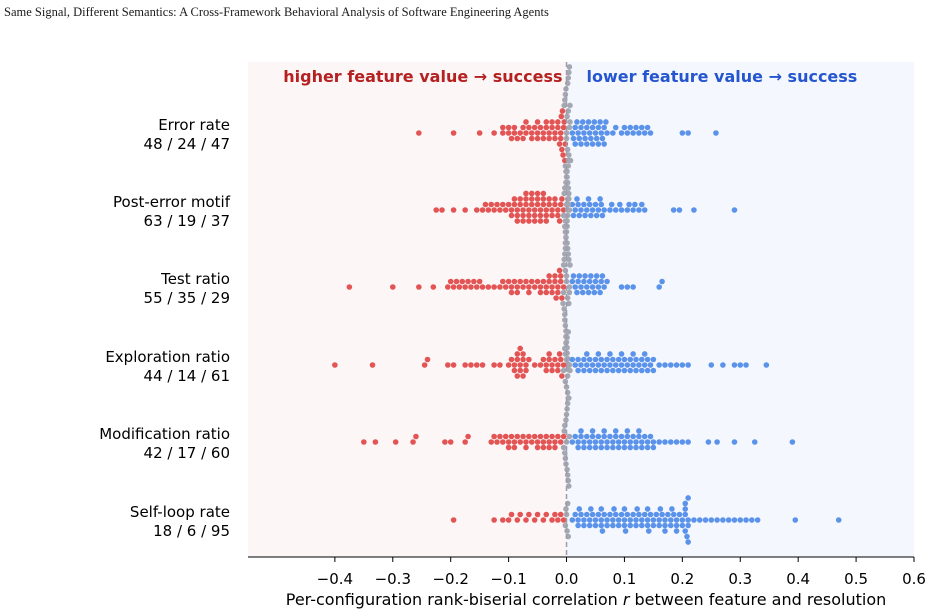 This screenshot has width=933, height=615. I want to click on x-tick-label: 0.2, so click(682, 579).